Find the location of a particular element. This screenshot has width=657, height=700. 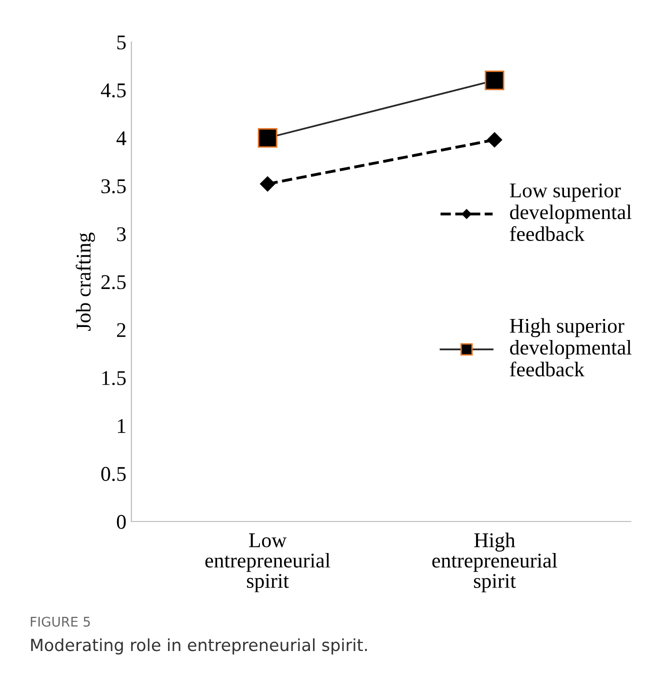

x-tick-label: Low entrepreneurial spirit is located at coordinates (267, 562).